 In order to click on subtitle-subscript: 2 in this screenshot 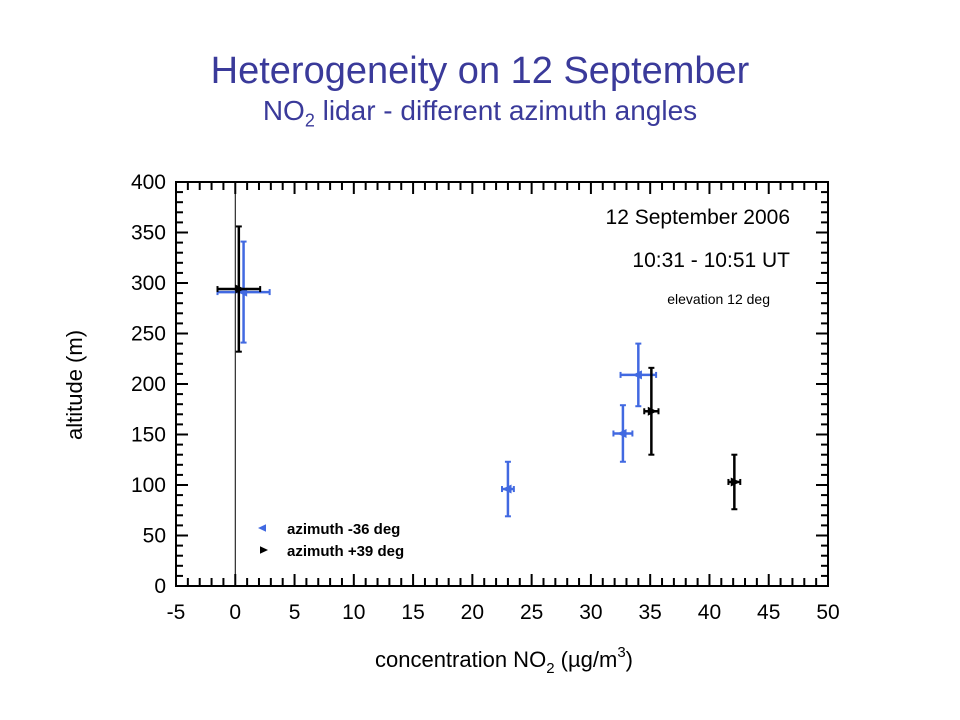, I will do `click(309, 120)`.